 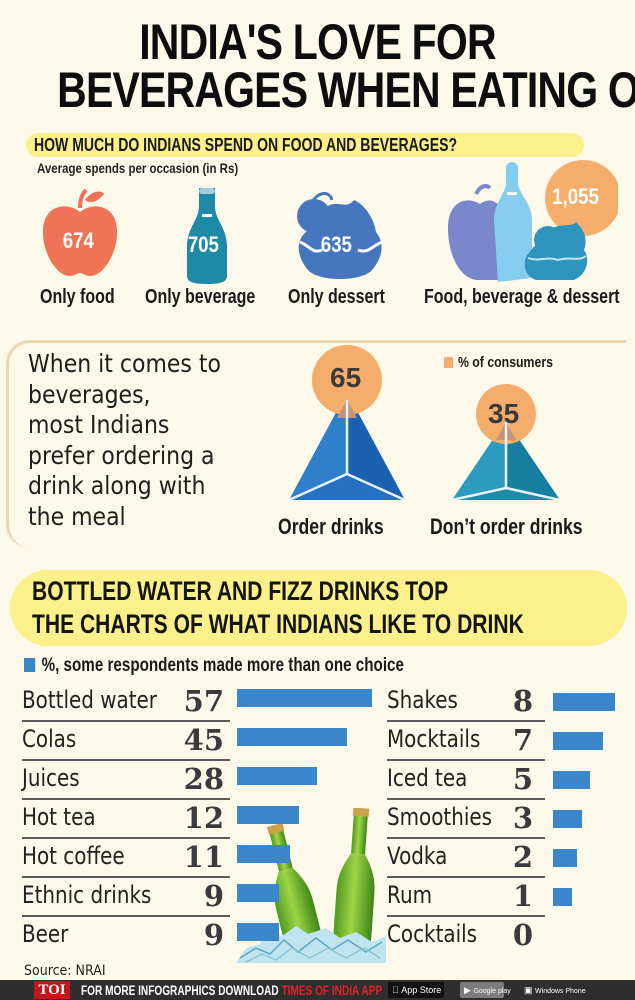 What do you see at coordinates (416, 990) in the screenshot?
I see `app-store-badge:  App Store` at bounding box center [416, 990].